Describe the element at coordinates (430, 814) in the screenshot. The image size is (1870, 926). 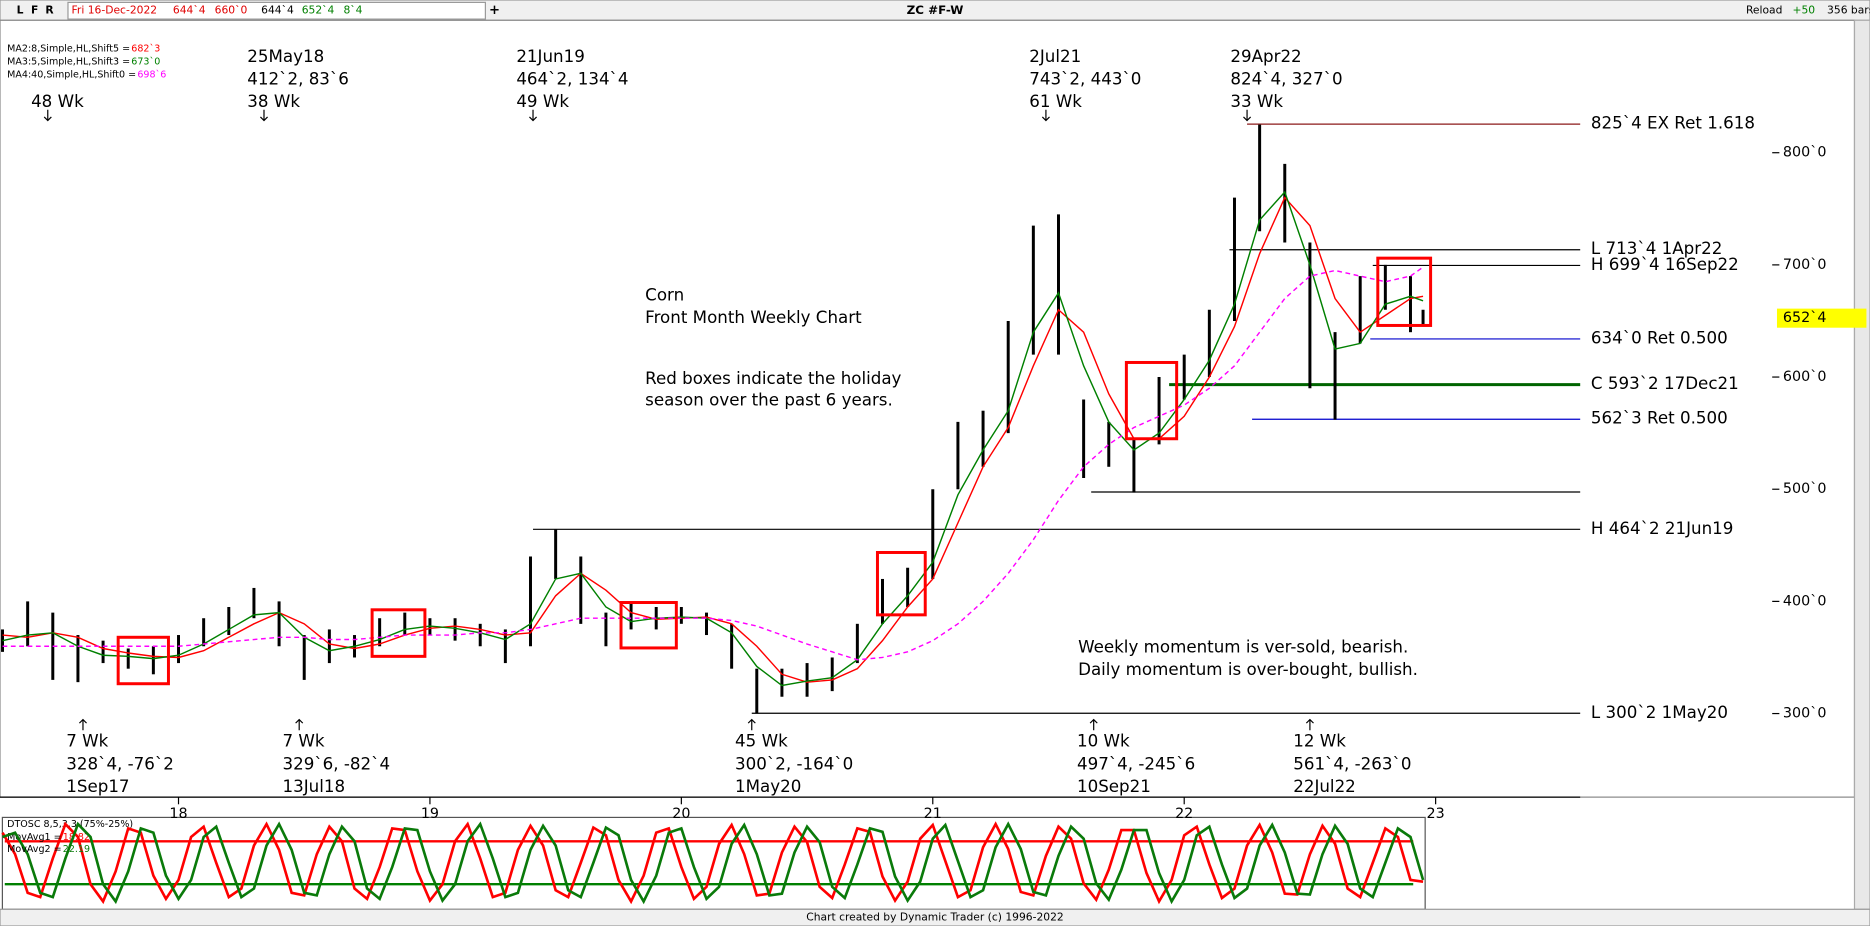
I see `x-tick-label: 19` at that location.